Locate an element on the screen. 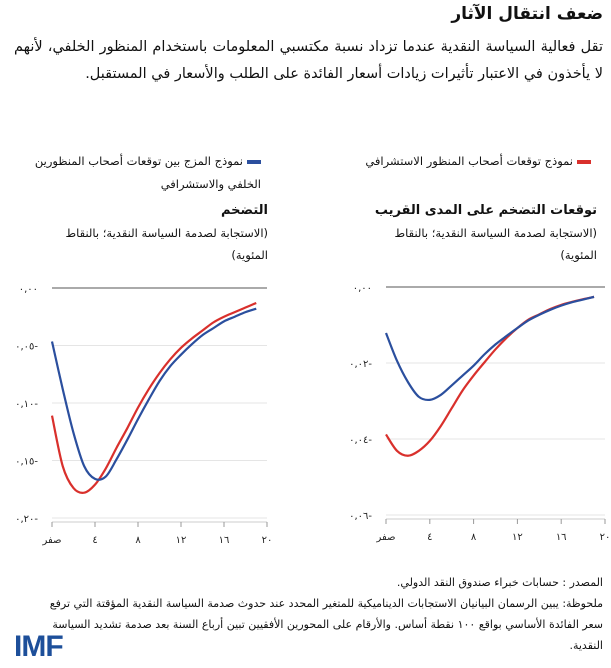  y-tick-label: ٠,٠٤- is located at coordinates (360, 440).